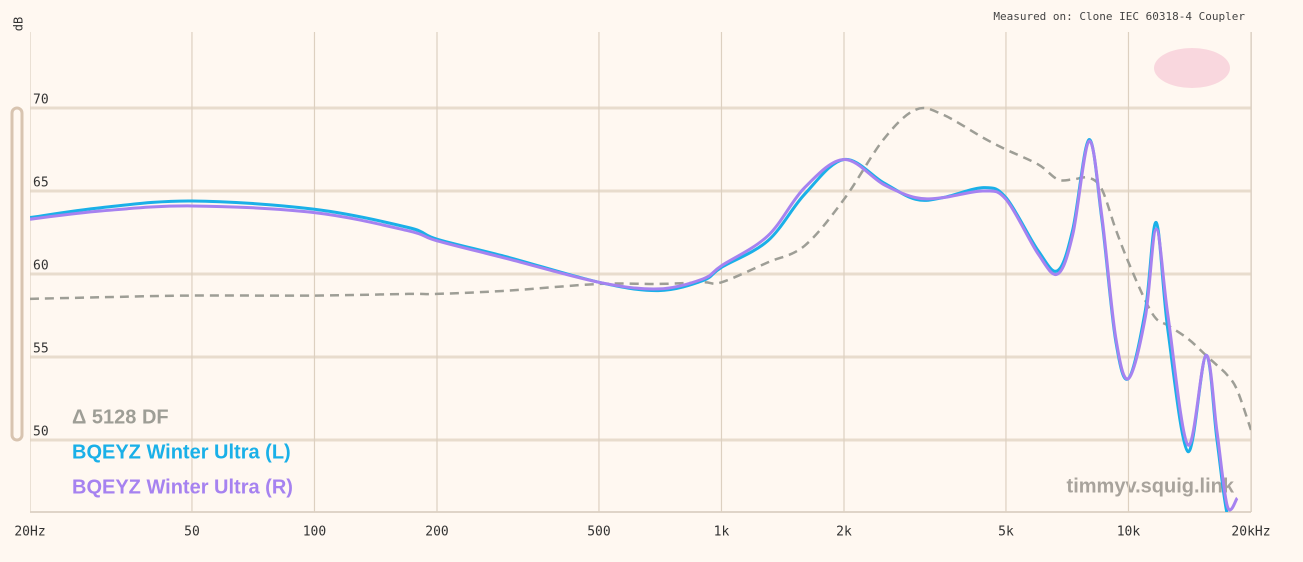  I want to click on x-tick-label: 200, so click(436, 532).